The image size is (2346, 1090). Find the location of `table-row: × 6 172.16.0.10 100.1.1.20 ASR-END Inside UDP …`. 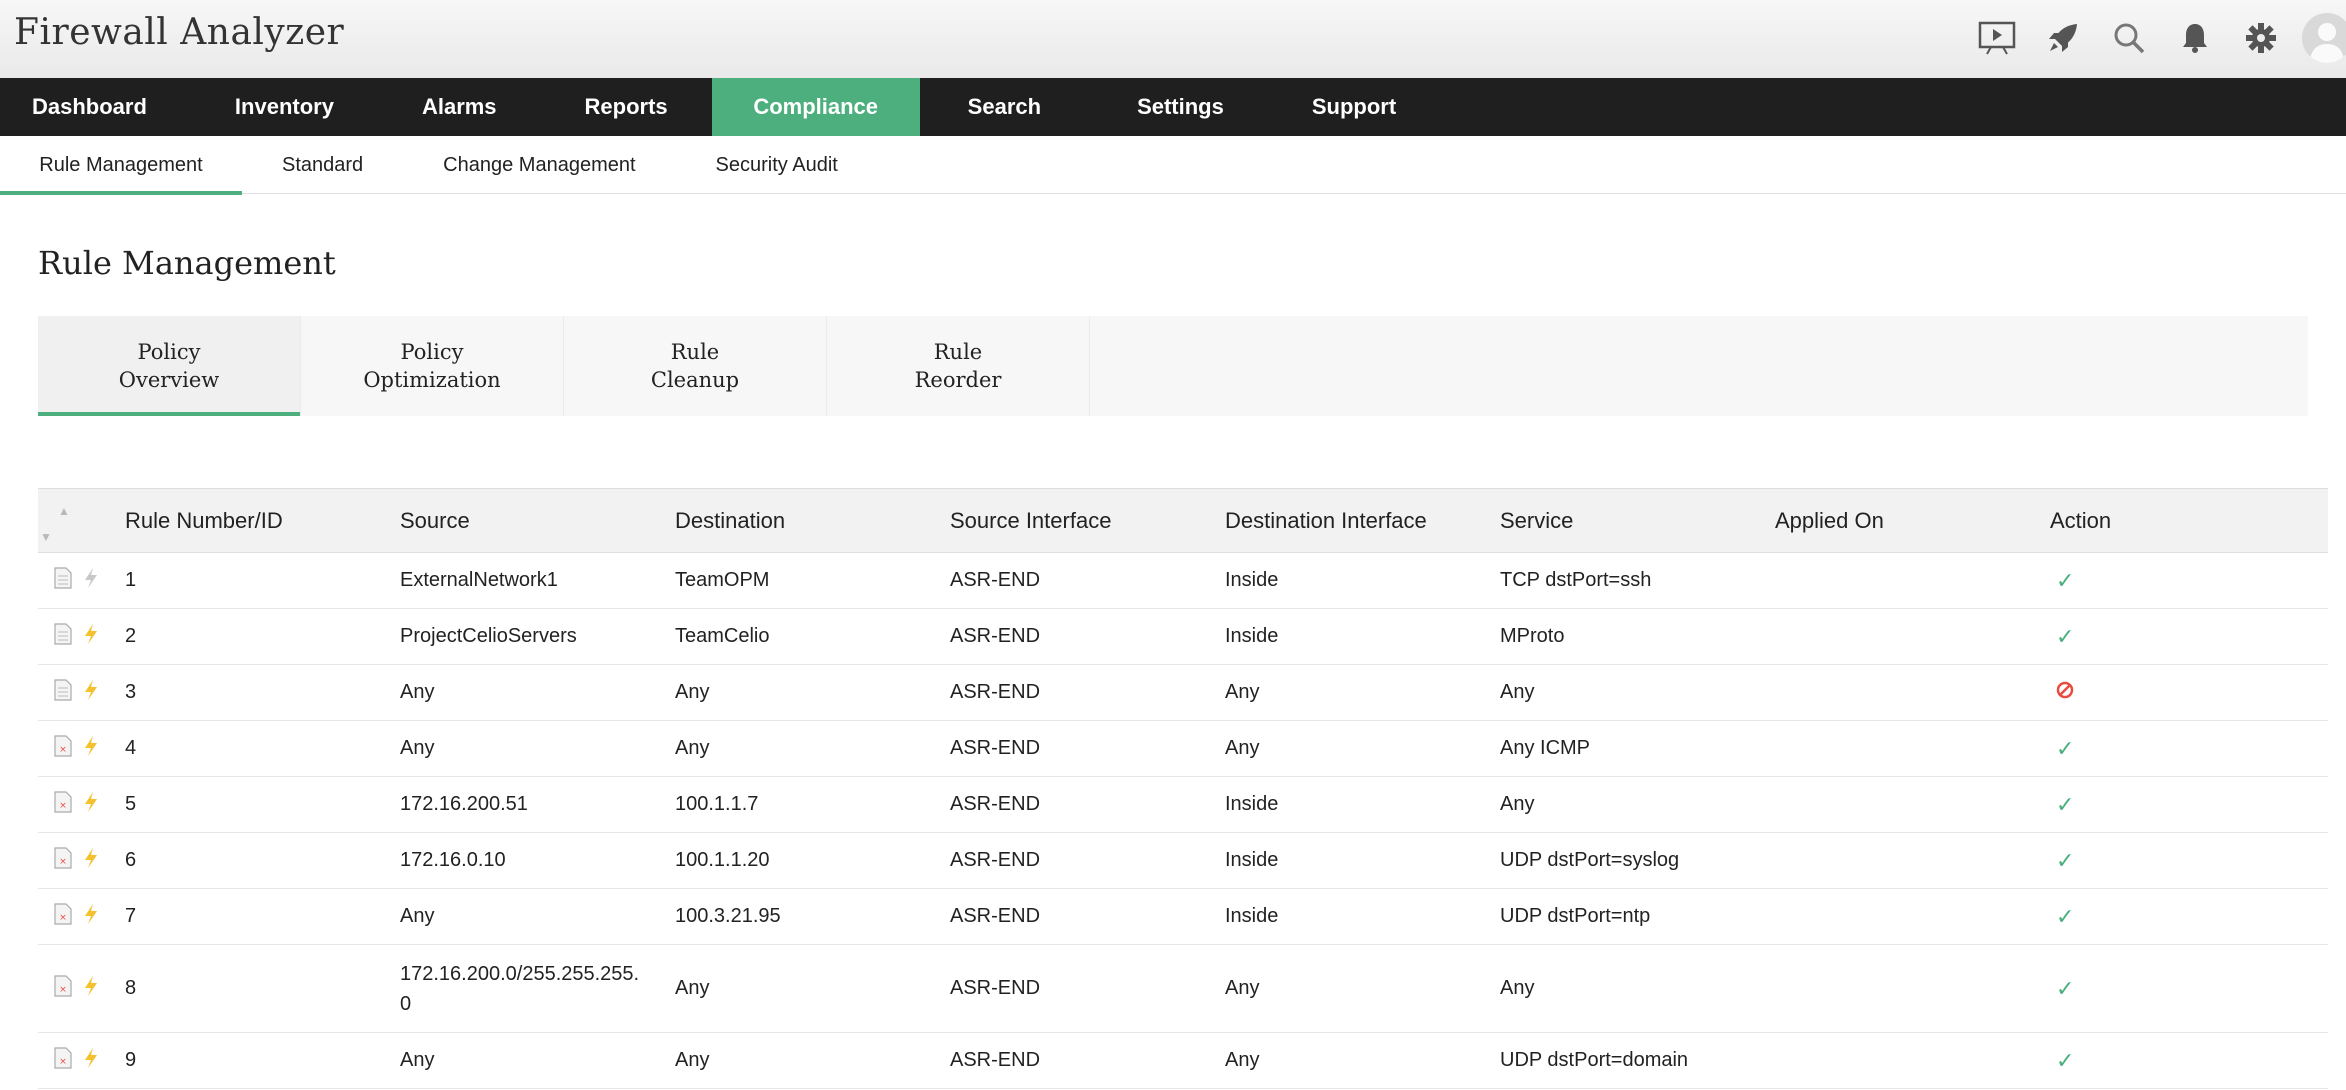

table-row: × 6 172.16.0.10 100.1.1.20 ASR-END Inside UDP … is located at coordinates (1183, 860).